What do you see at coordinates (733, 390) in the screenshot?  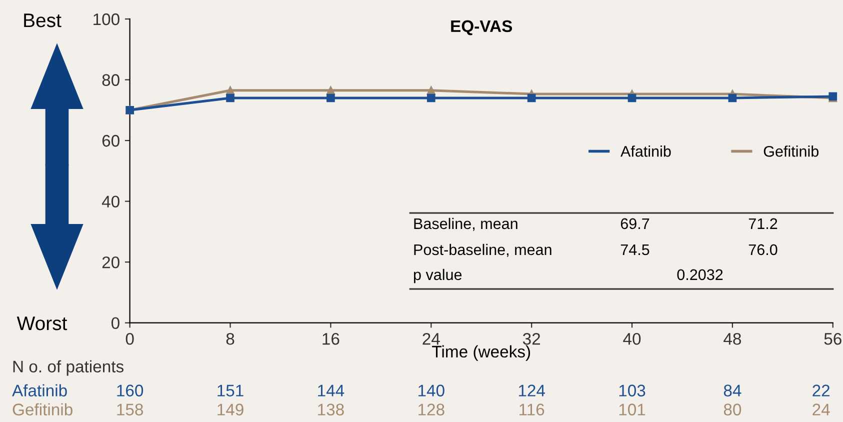 I see `text: 84` at bounding box center [733, 390].